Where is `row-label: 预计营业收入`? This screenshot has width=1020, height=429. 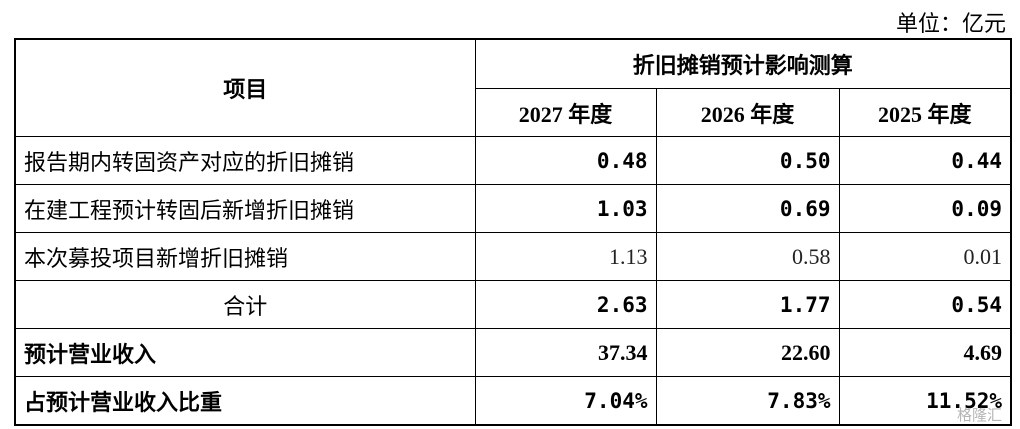 row-label: 预计营业收入 is located at coordinates (245, 352).